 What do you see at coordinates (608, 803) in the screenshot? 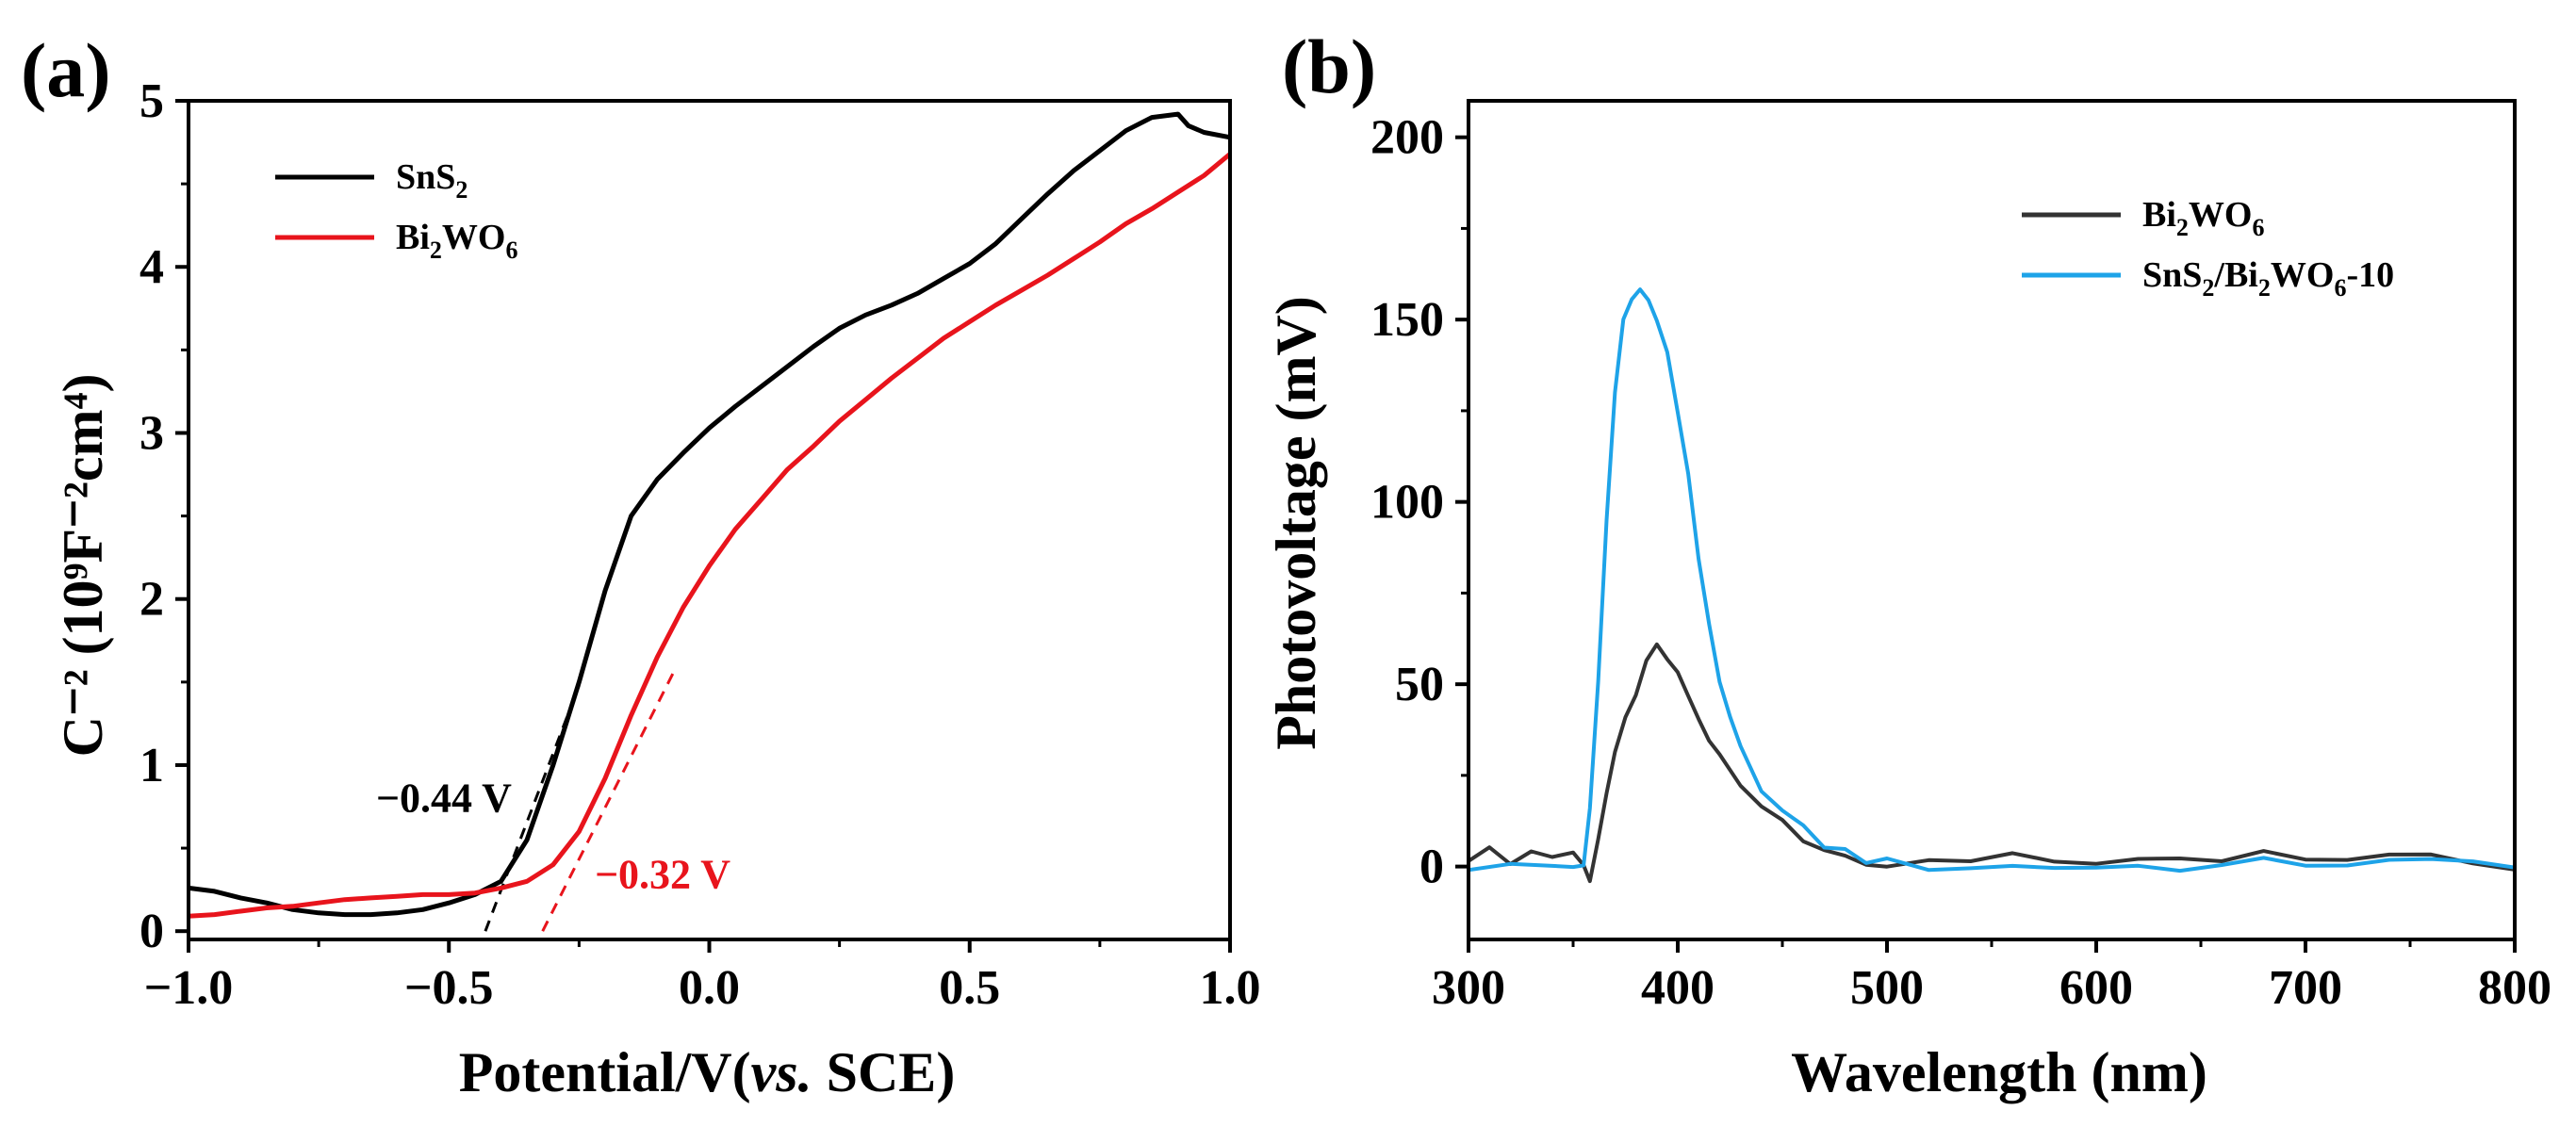
I see `tangent-line` at bounding box center [608, 803].